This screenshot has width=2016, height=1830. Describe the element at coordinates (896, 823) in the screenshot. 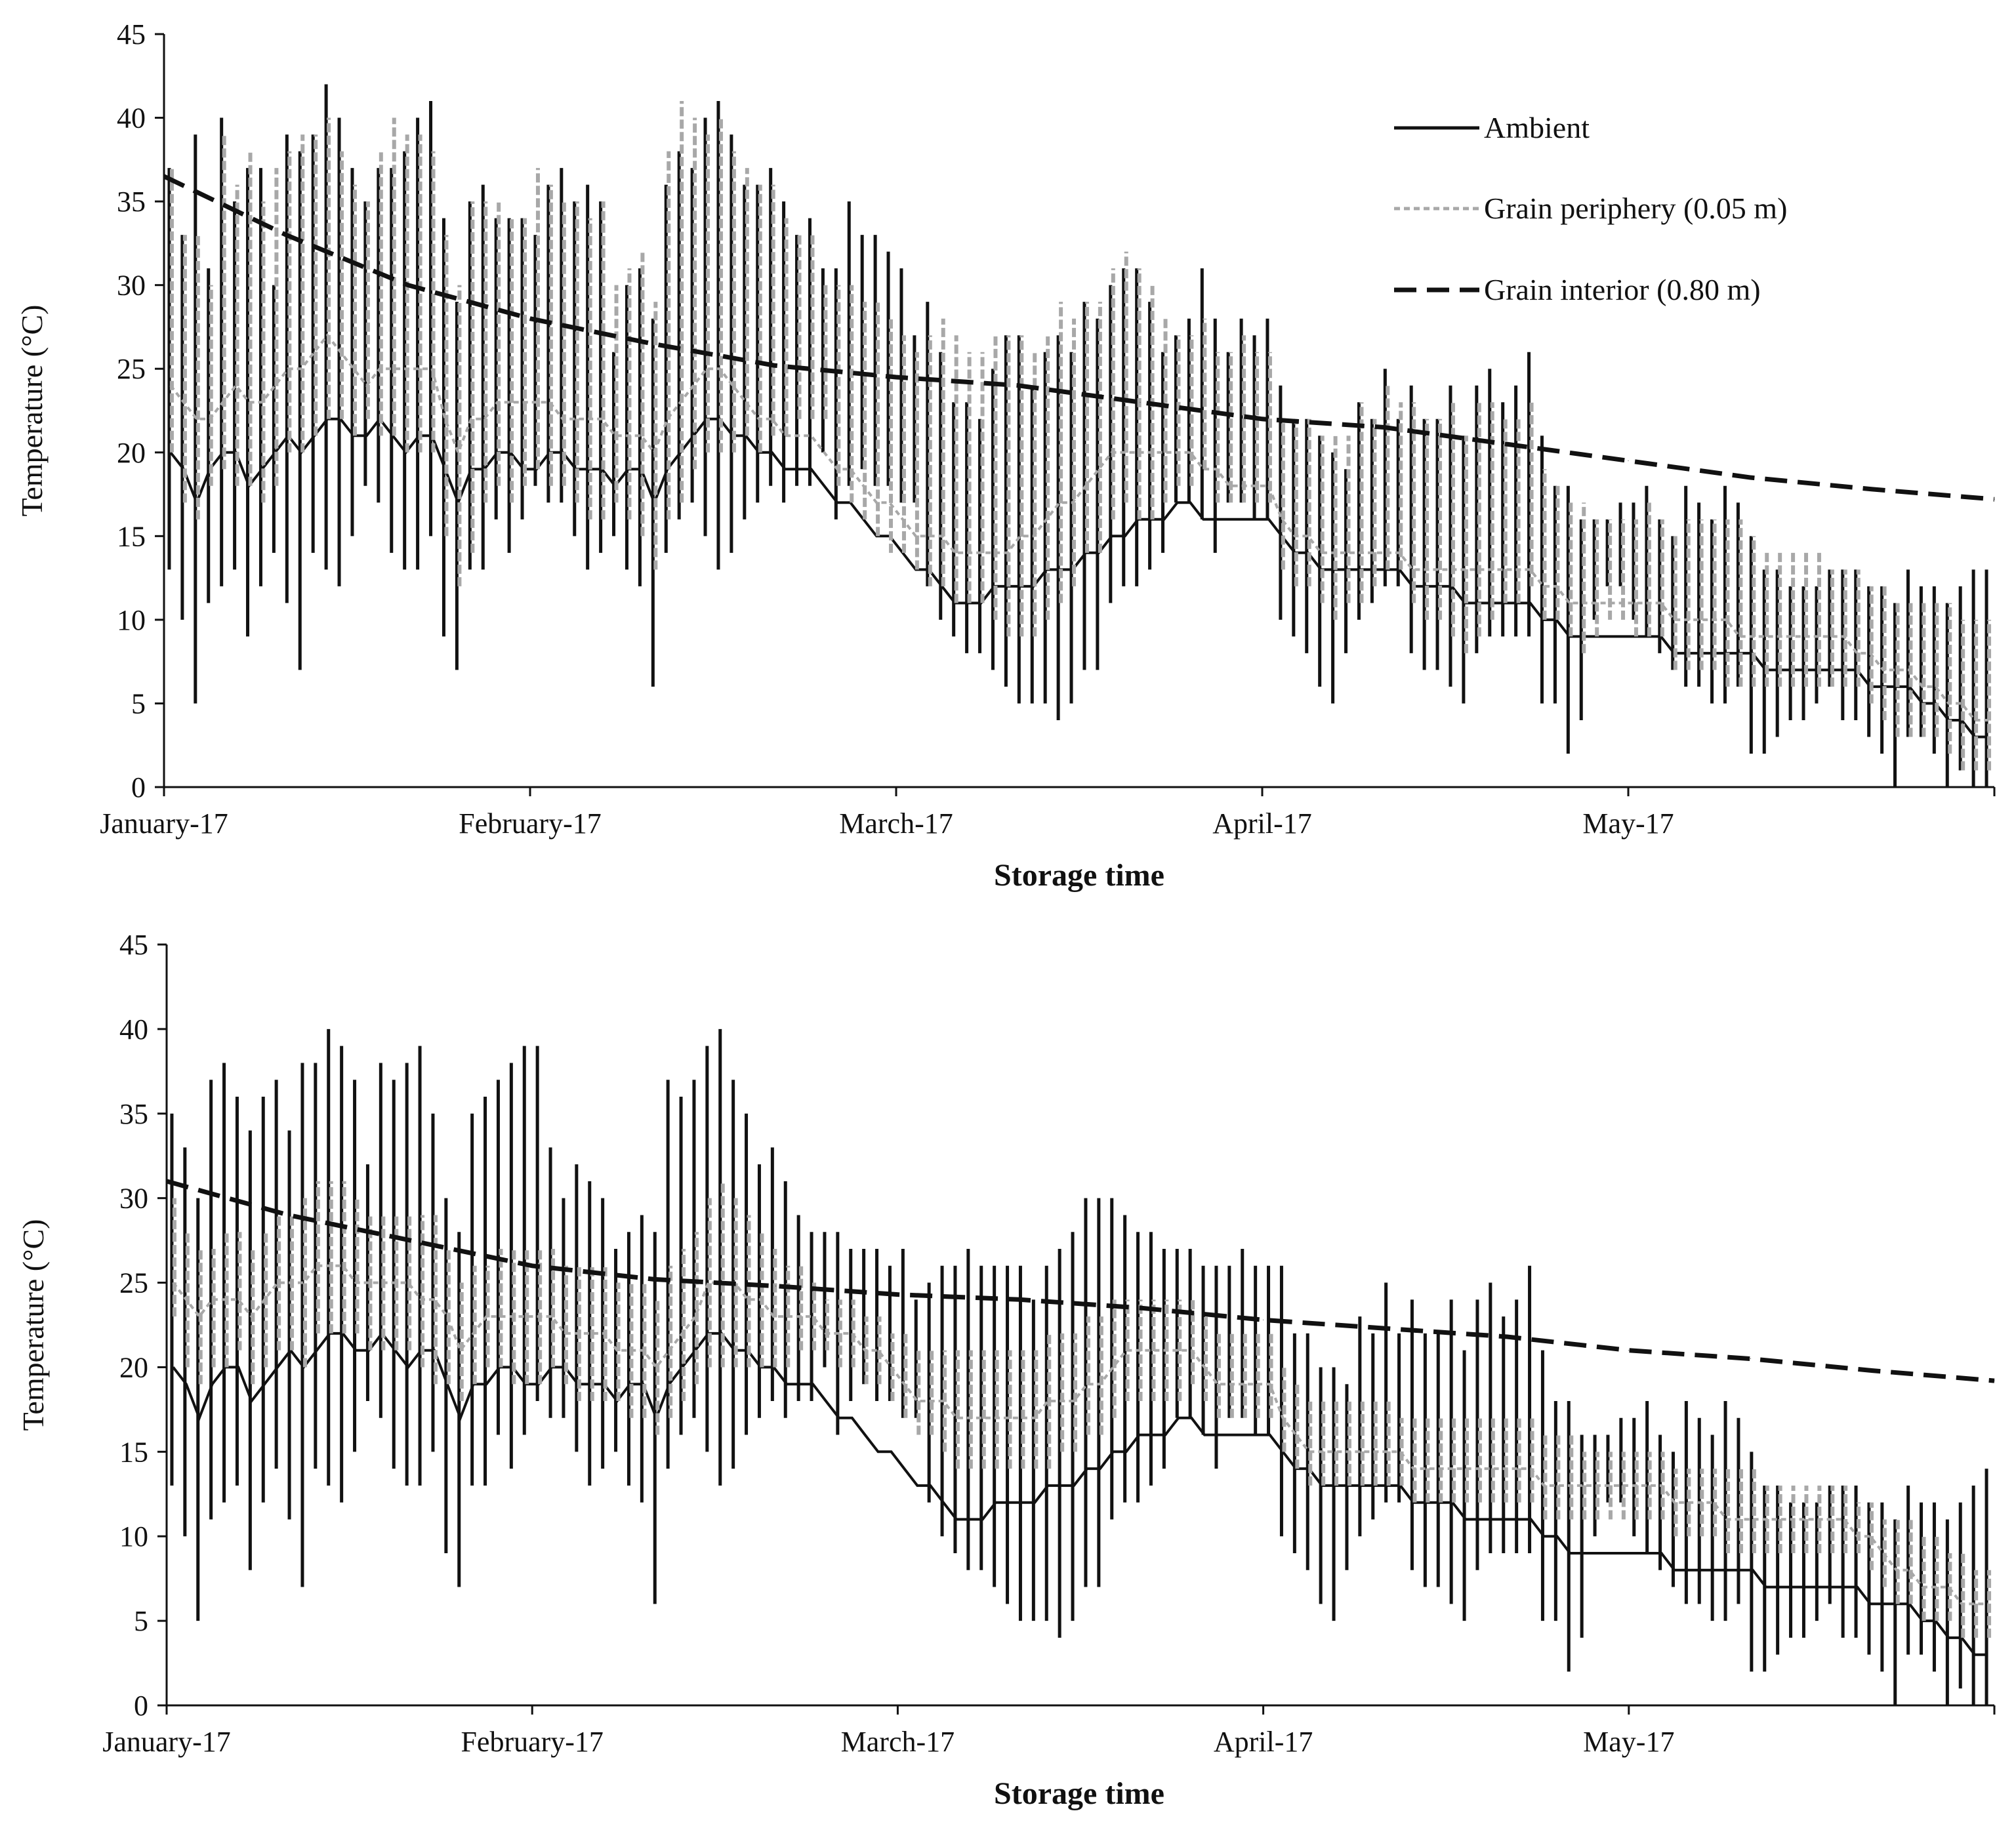

I see `x-tick-label-top: March-17` at that location.